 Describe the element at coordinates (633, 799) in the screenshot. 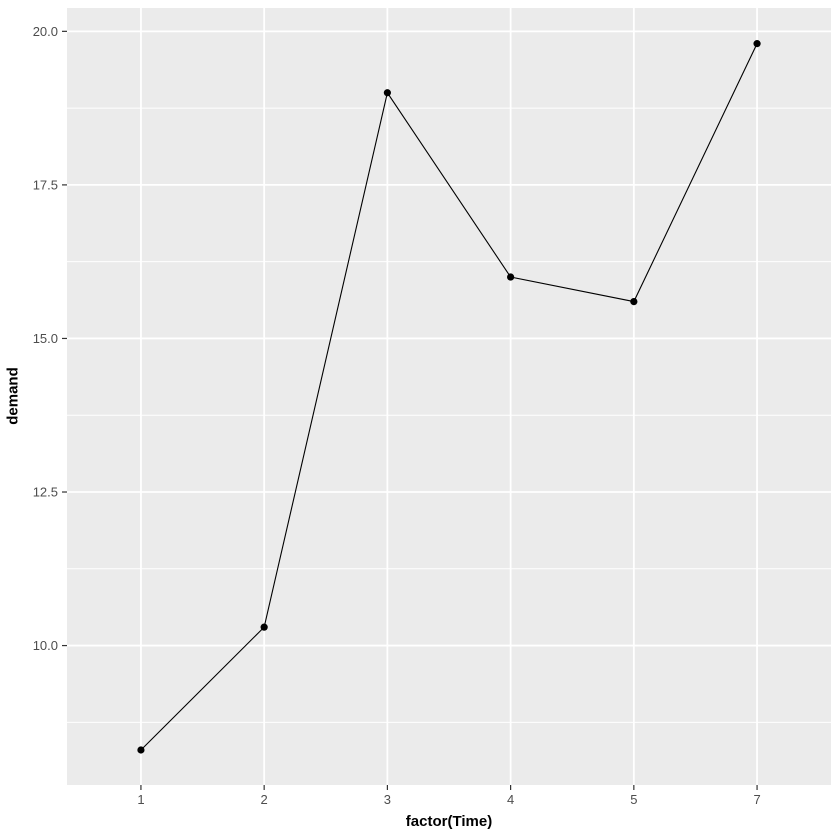

I see `x-tick-label: 5` at that location.